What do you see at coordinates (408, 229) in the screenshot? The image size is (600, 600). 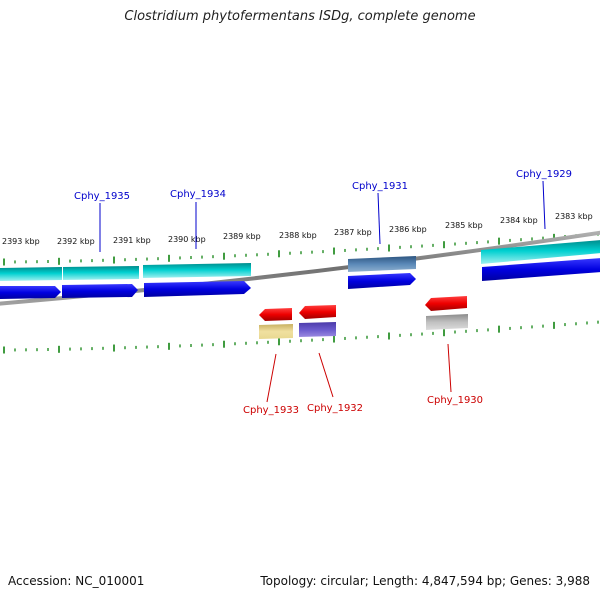 I see `tick-label: 2386 kbp` at bounding box center [408, 229].